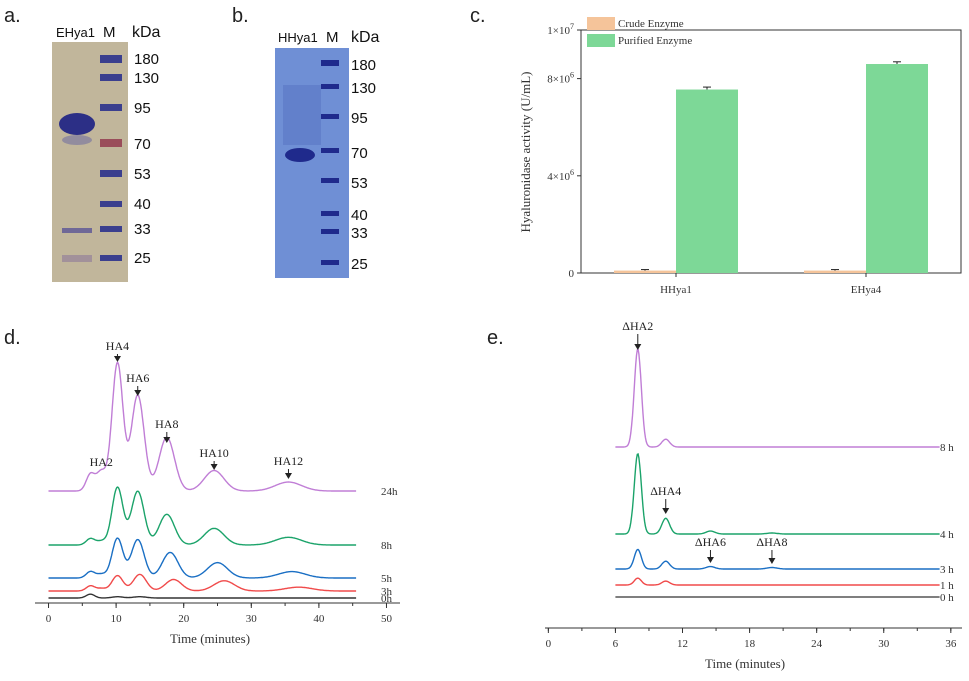 This screenshot has width=969, height=681. I want to click on panel-label-c: c., so click(478, 16).